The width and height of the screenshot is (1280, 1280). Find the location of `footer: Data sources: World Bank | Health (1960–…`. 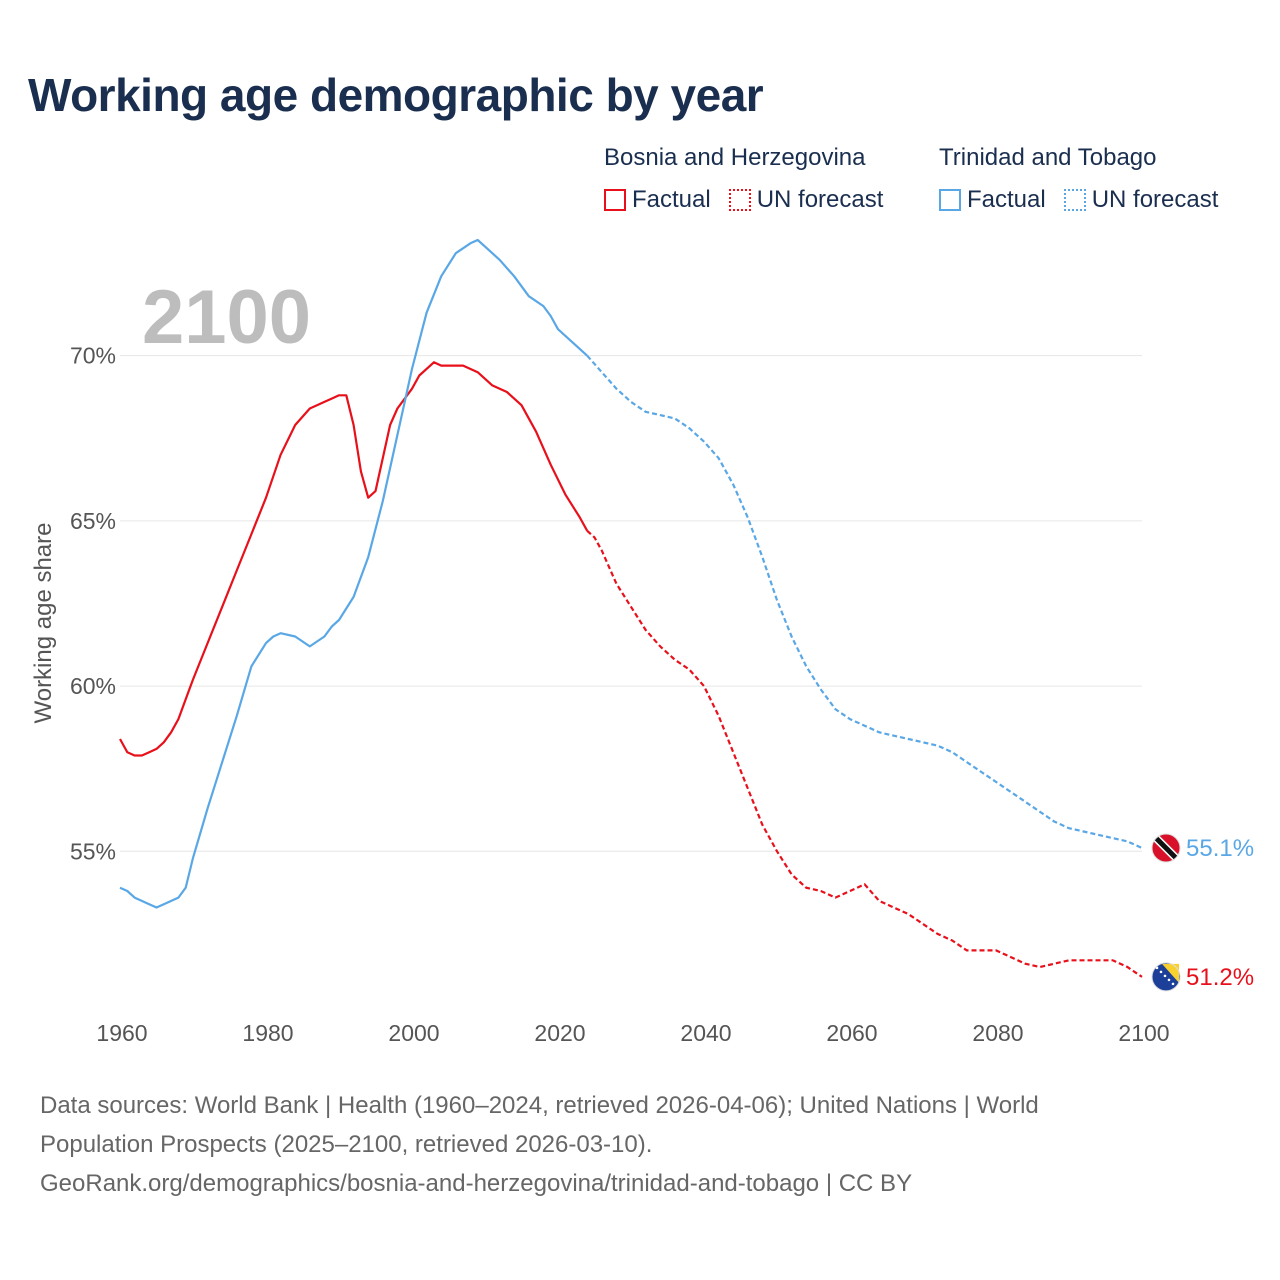

footer: Data sources: World Bank | Health (1960–… is located at coordinates (640, 1144).